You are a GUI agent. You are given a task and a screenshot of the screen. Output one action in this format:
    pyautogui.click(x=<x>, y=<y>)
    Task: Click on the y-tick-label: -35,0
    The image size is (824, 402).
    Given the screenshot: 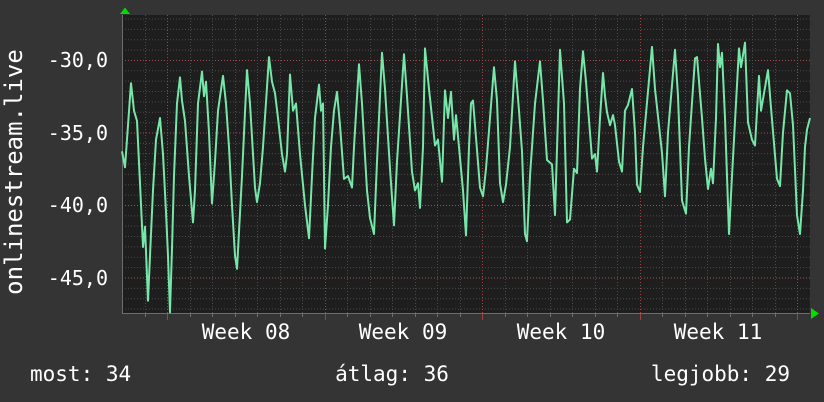 What is the action you would take?
    pyautogui.click(x=77, y=133)
    